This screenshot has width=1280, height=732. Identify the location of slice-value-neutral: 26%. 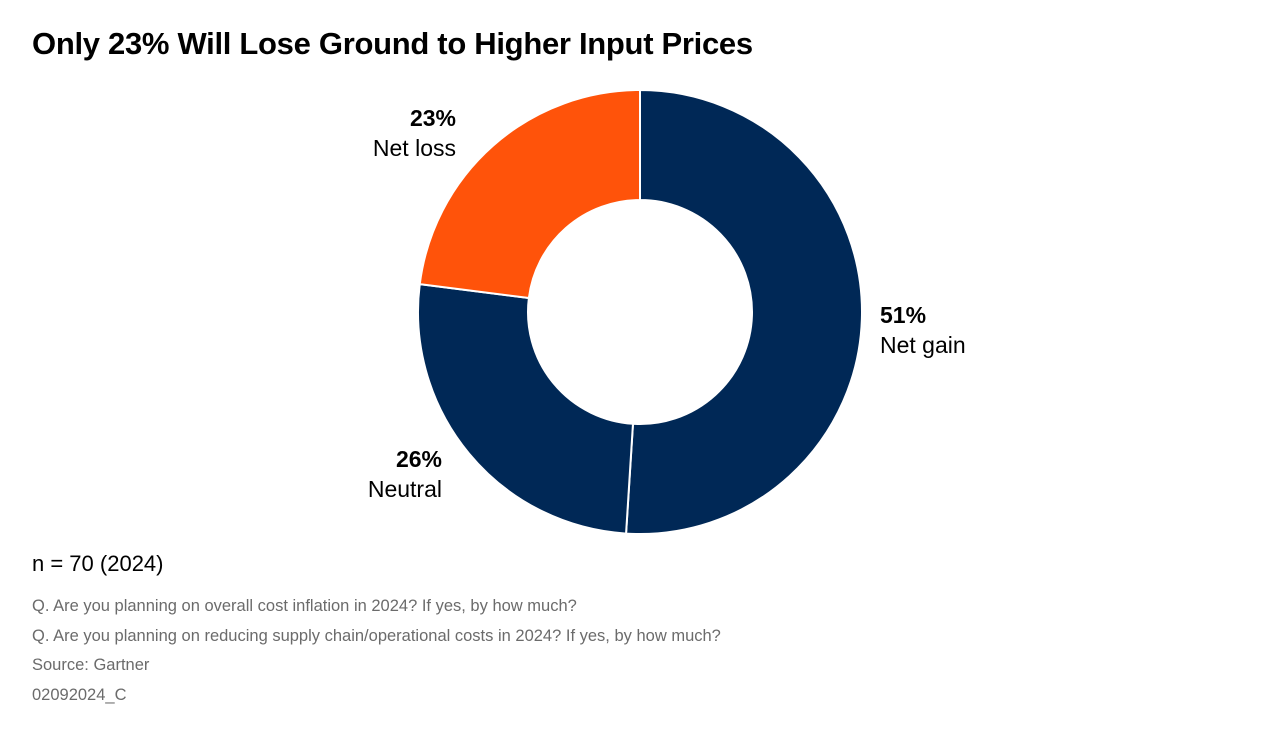
(418, 459).